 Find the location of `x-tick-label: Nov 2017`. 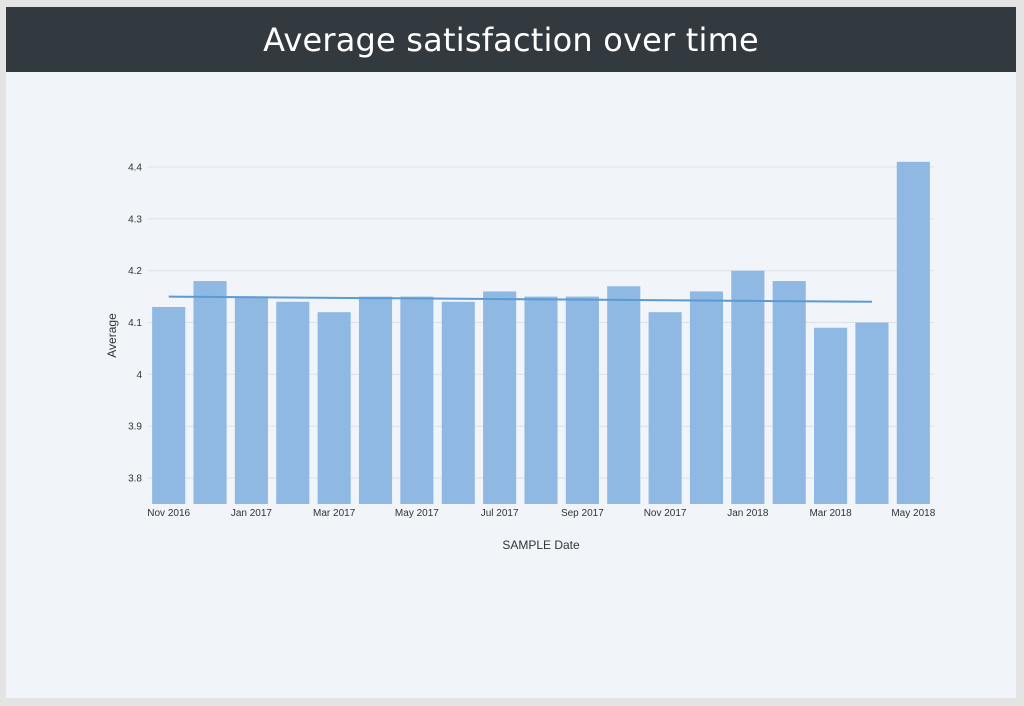

x-tick-label: Nov 2017 is located at coordinates (665, 513).